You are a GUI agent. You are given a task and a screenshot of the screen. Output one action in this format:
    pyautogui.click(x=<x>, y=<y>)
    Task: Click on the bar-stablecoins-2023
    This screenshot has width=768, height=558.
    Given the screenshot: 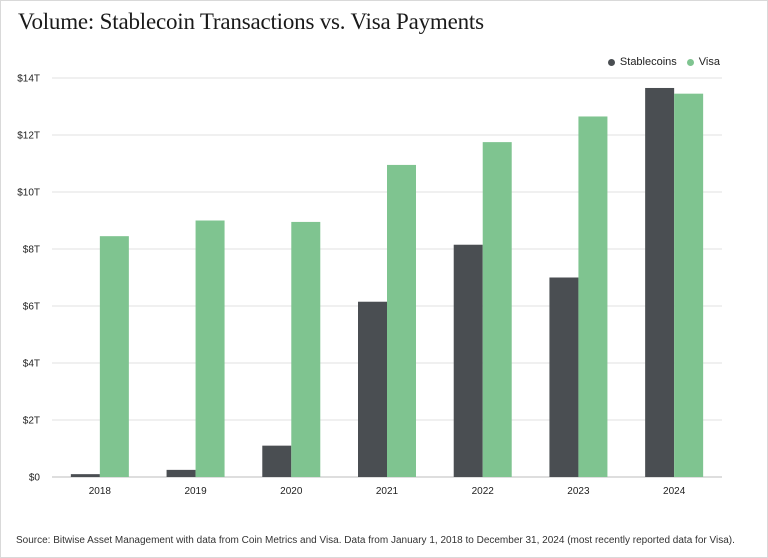 What is the action you would take?
    pyautogui.click(x=564, y=377)
    